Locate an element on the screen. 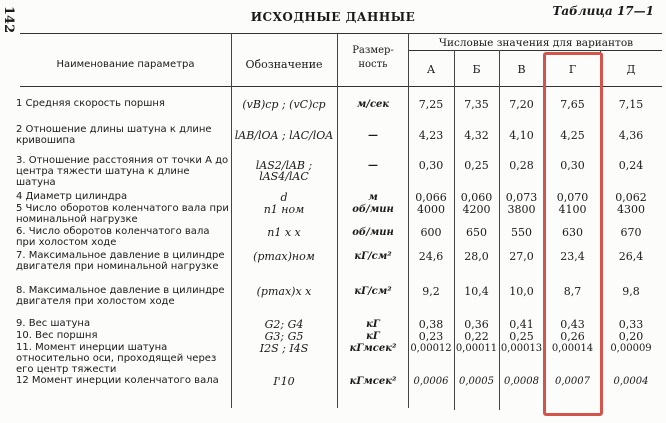 This screenshot has width=666, height=423. header-variant: Д is located at coordinates (631, 69).